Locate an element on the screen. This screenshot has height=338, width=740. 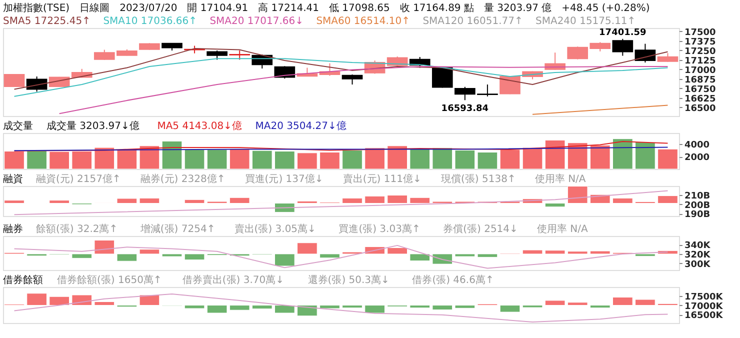
y-tick-label: 300K is located at coordinates (698, 265).